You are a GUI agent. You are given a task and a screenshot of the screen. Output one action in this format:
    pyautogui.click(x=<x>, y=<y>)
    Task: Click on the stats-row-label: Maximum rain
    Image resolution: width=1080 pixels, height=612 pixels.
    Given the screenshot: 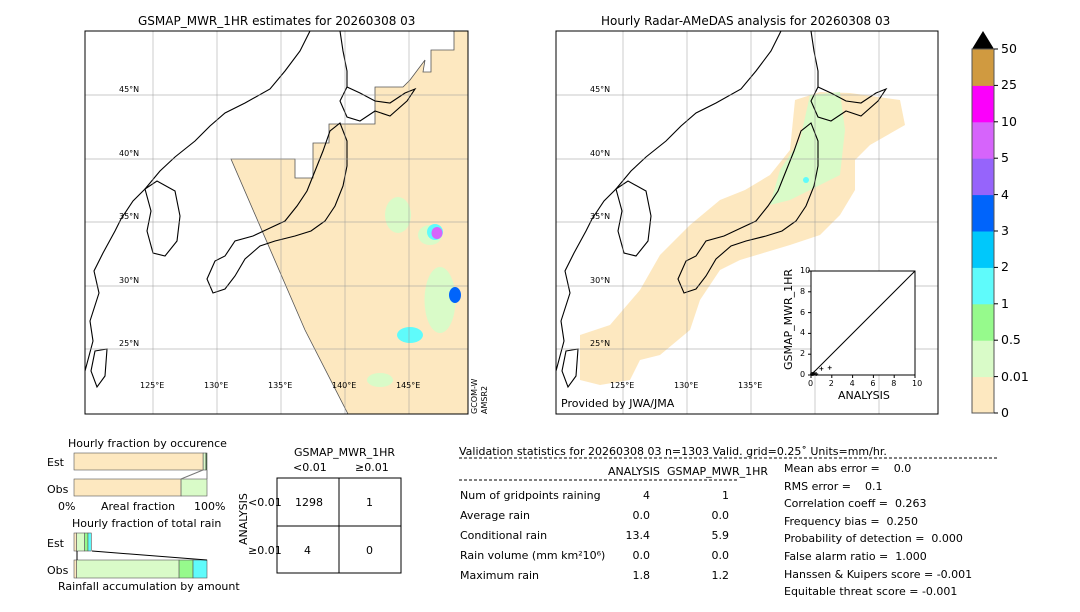 What is the action you would take?
    pyautogui.click(x=499, y=575)
    